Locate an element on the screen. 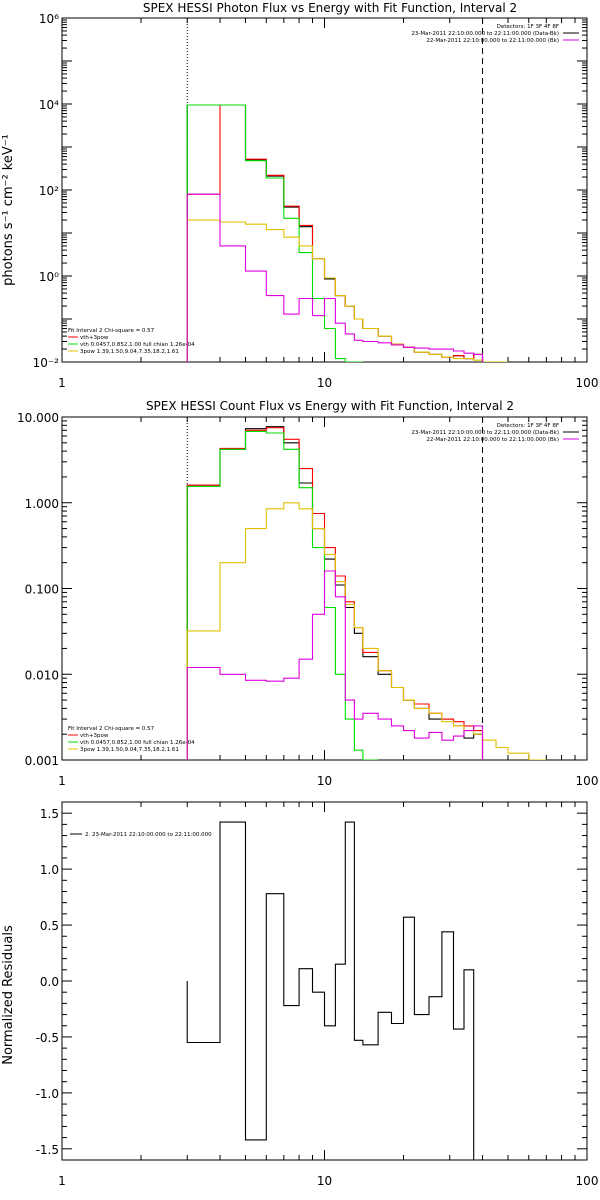 The image size is (600, 1200). y-tick-label: -0.5 is located at coordinates (47, 1038).